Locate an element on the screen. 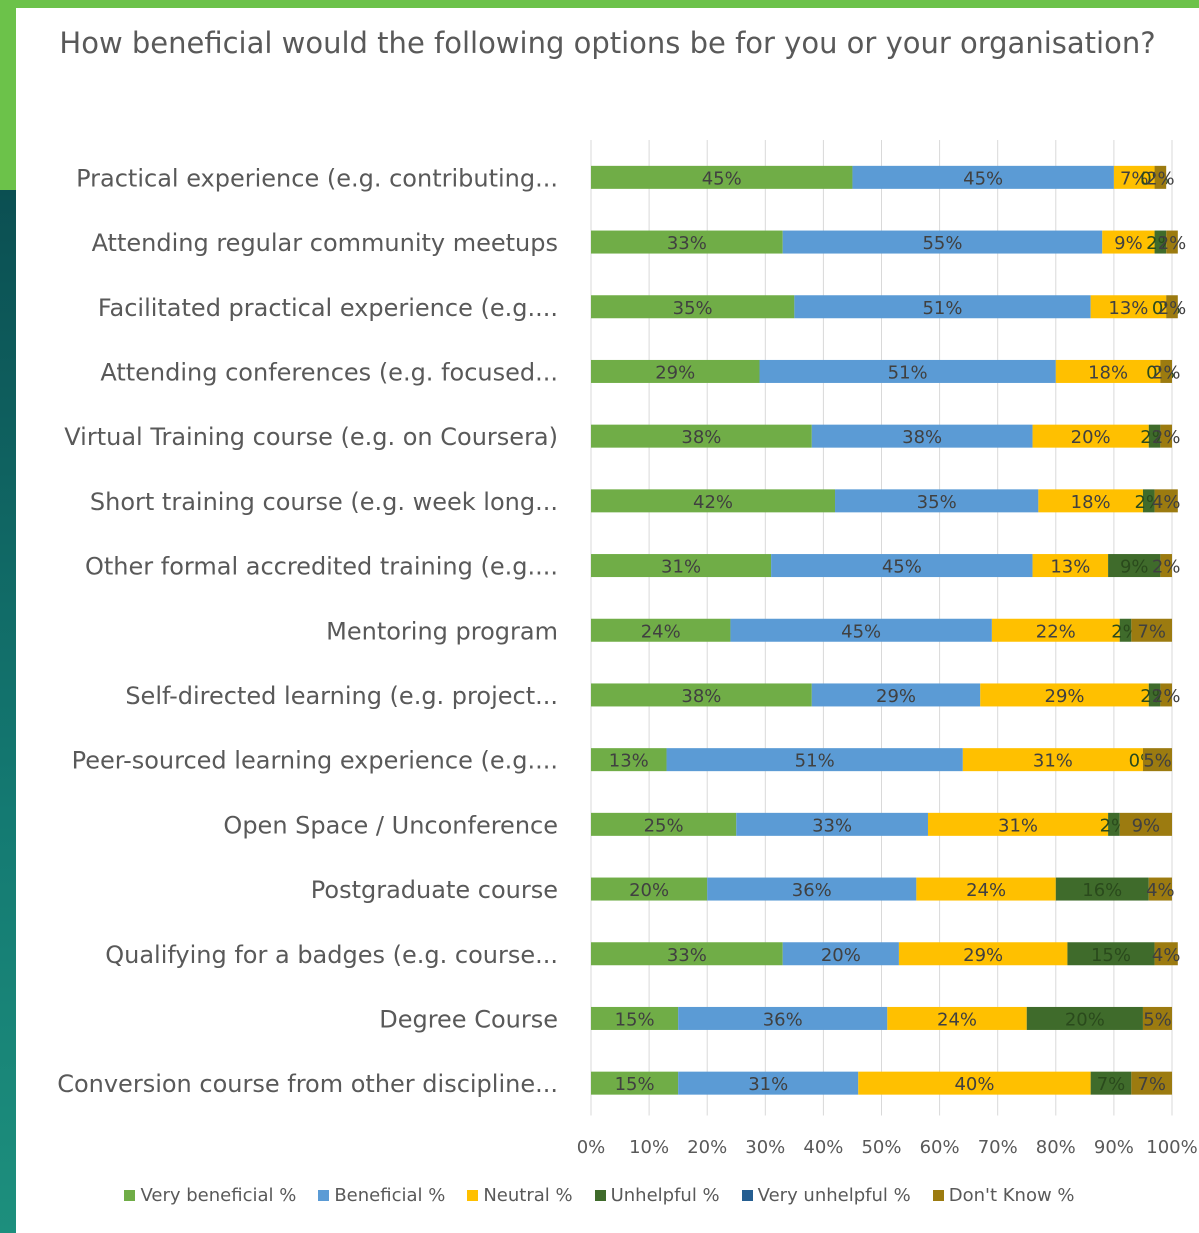  legend-label: Very unhelpful % is located at coordinates (834, 1195).